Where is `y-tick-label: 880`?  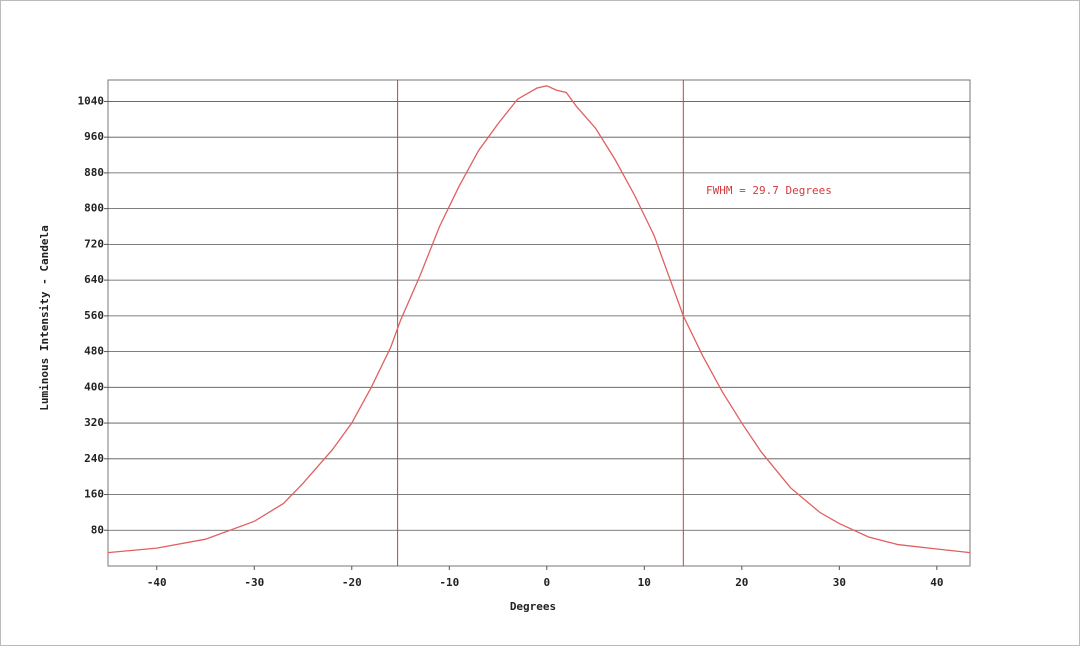 y-tick-label: 880 is located at coordinates (94, 172).